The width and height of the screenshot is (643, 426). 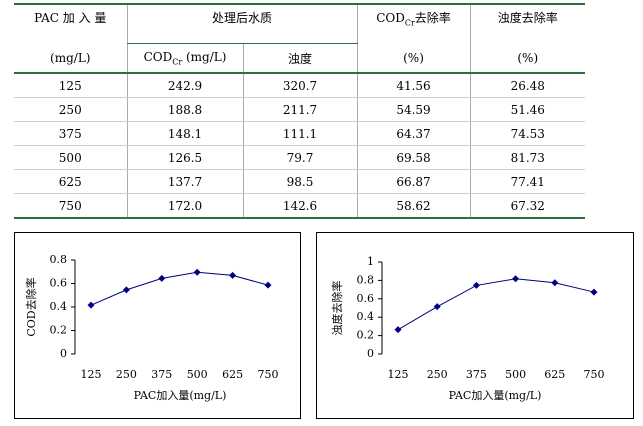 I want to click on table-cell: 211.7, so click(x=300, y=109).